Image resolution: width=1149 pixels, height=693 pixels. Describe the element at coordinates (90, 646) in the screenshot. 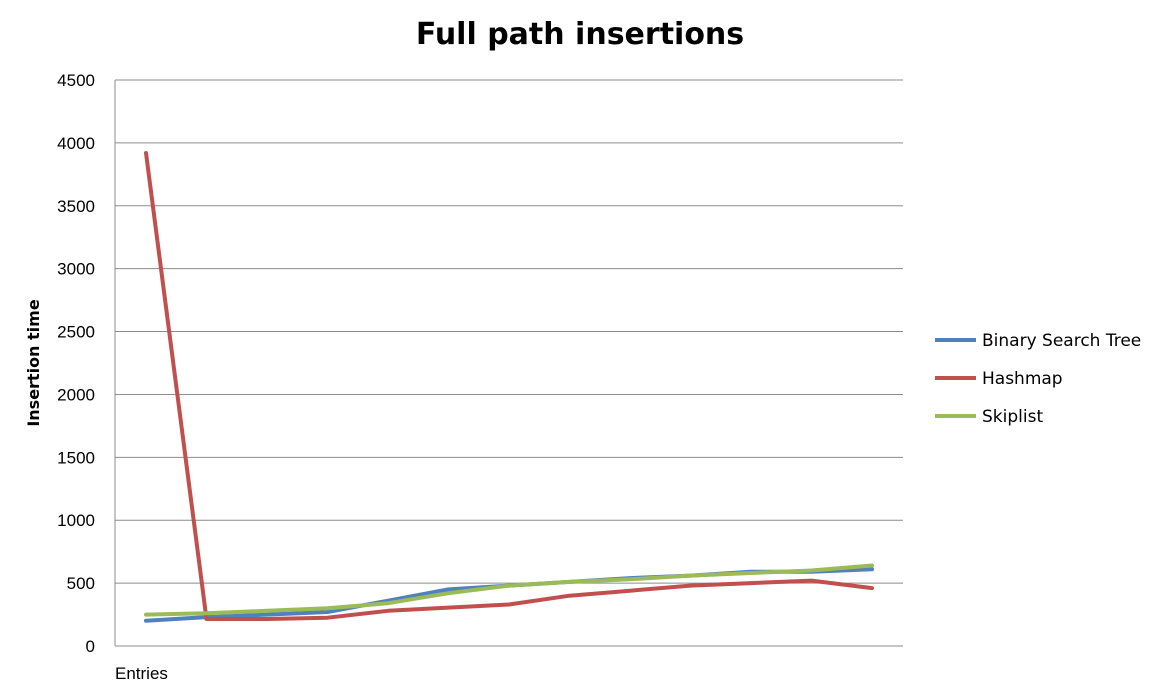

I see `y-tick-label: 0` at that location.